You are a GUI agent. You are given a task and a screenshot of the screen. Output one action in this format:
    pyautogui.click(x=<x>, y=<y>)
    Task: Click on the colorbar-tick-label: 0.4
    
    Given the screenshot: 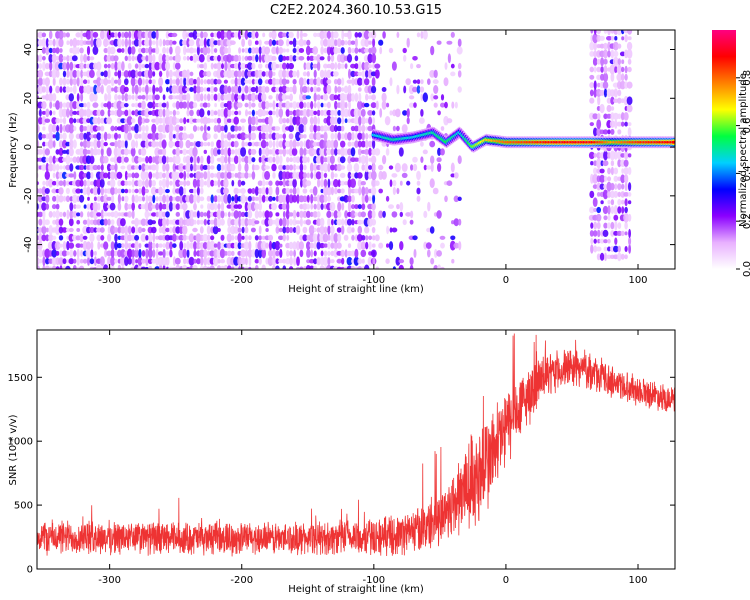 What is the action you would take?
    pyautogui.click(x=746, y=173)
    